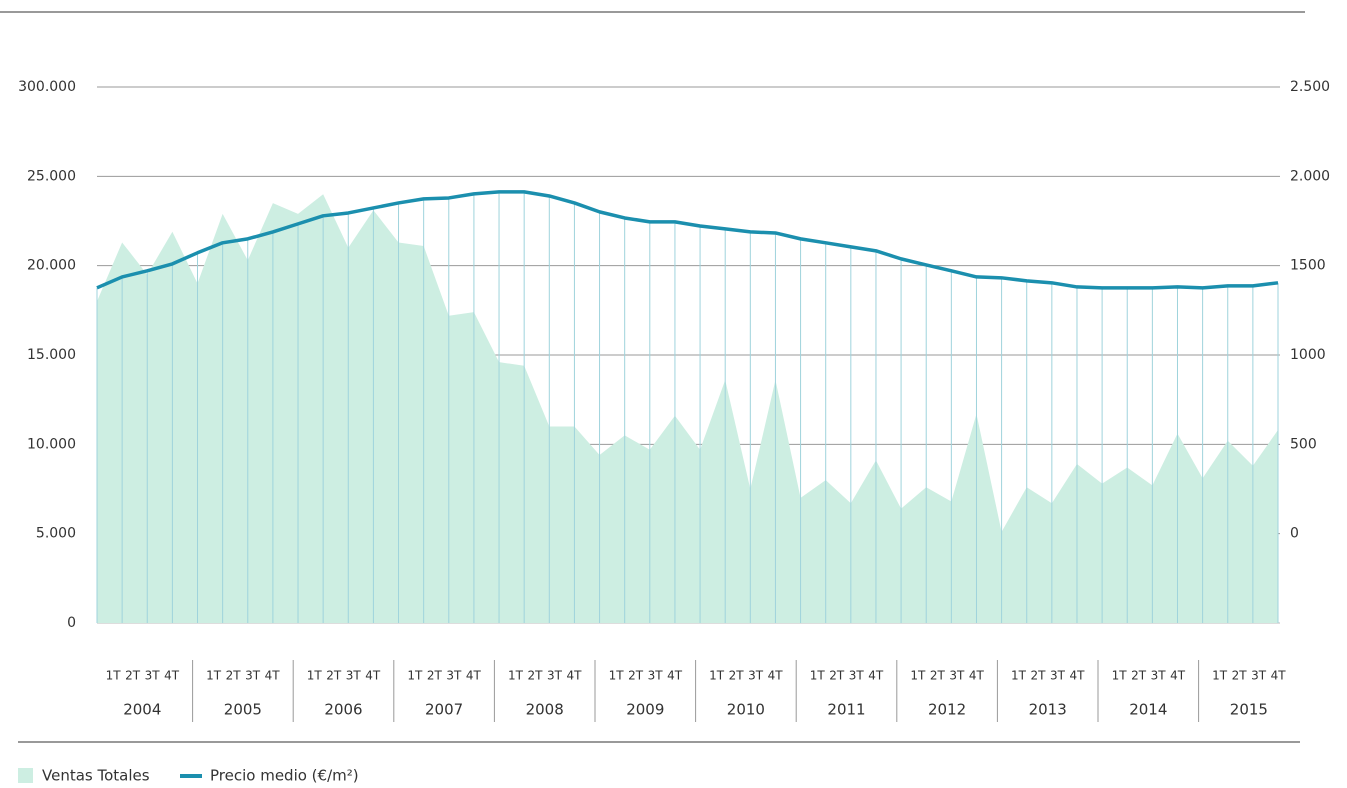 The width and height of the screenshot is (1347, 788). What do you see at coordinates (343, 710) in the screenshot?
I see `x-year-label: 2006` at bounding box center [343, 710].